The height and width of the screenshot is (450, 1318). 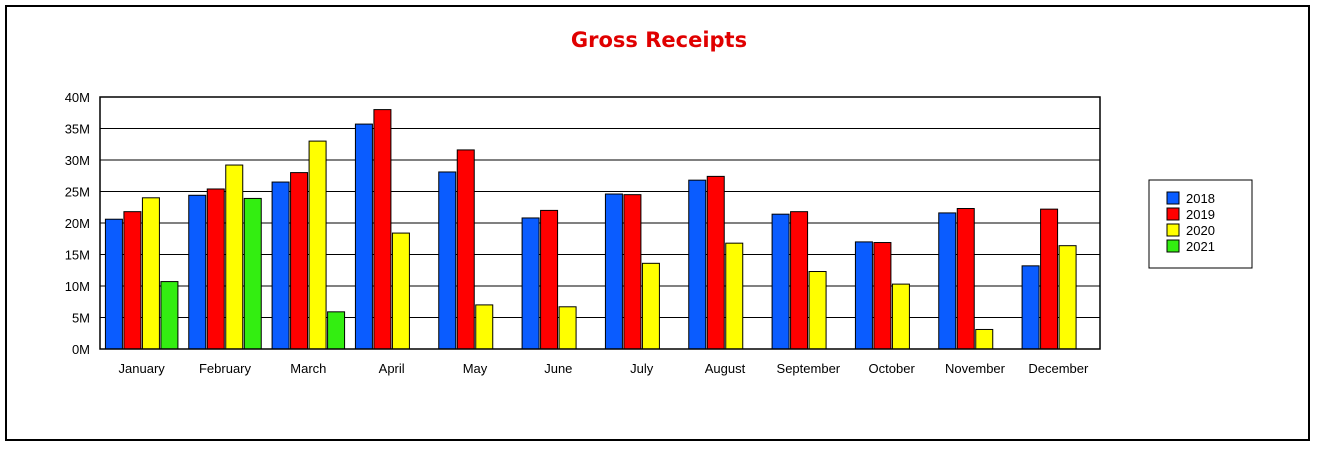 I want to click on legend-label: 2020, so click(x=1200, y=230).